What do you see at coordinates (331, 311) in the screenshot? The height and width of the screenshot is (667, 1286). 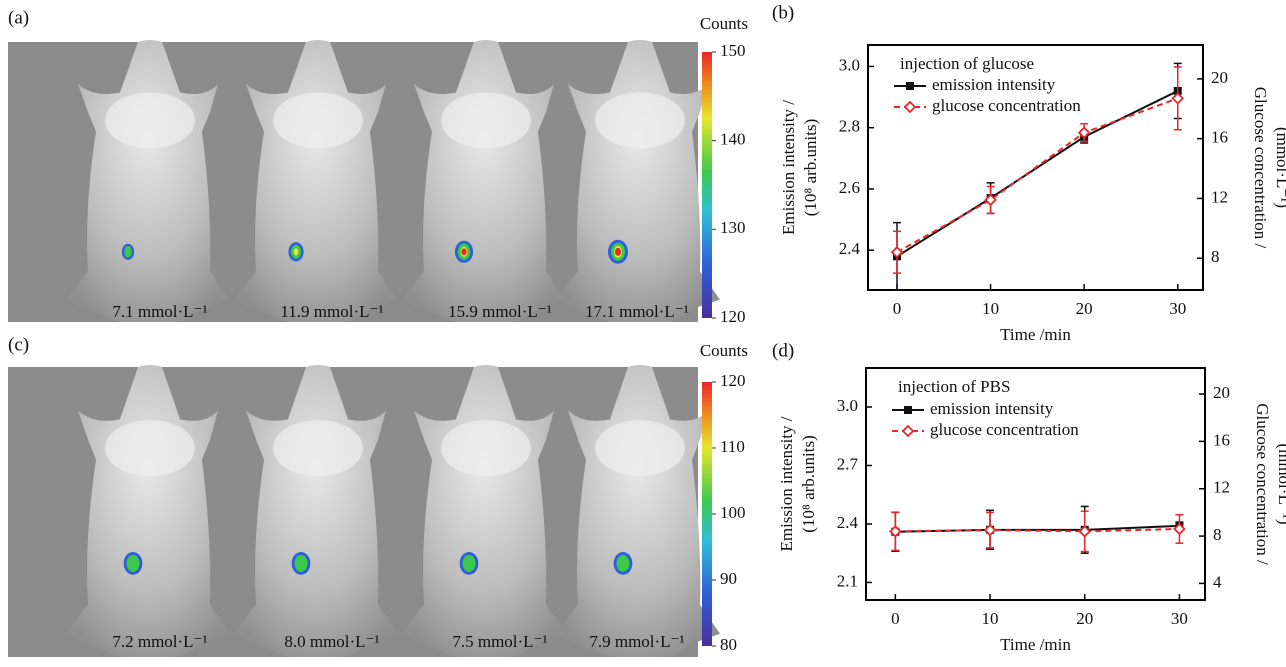 I see `image-label: 11.9 mmol·L⁻¹` at bounding box center [331, 311].